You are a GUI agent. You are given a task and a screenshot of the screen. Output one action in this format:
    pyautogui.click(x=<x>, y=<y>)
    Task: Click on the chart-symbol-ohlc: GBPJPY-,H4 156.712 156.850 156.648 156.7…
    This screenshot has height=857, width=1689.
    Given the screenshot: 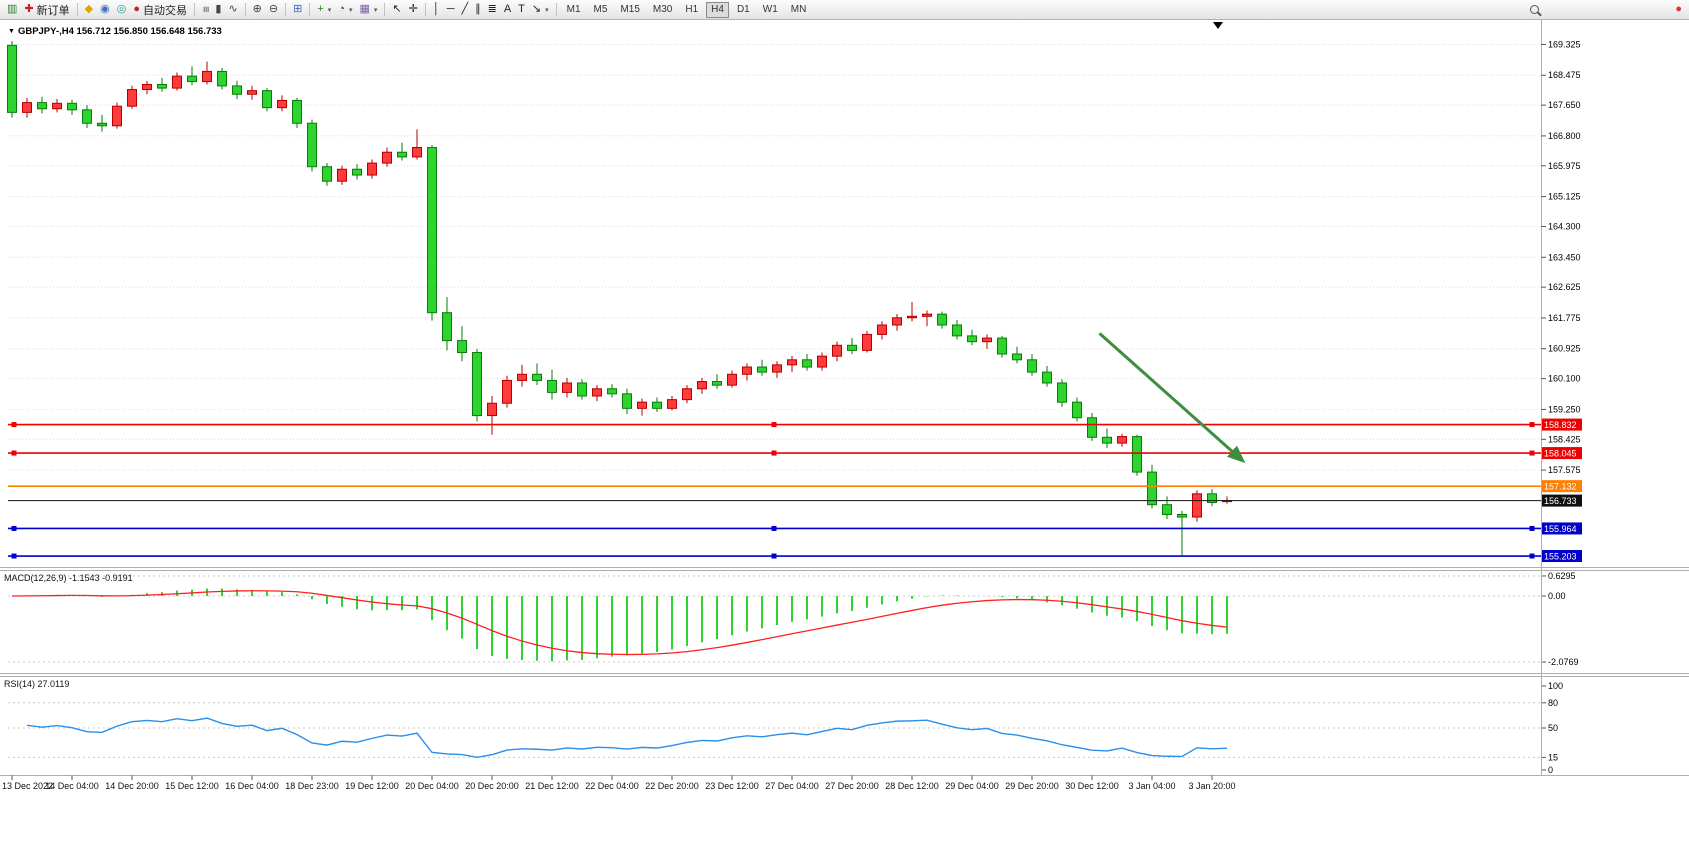 What is the action you would take?
    pyautogui.click(x=119, y=31)
    